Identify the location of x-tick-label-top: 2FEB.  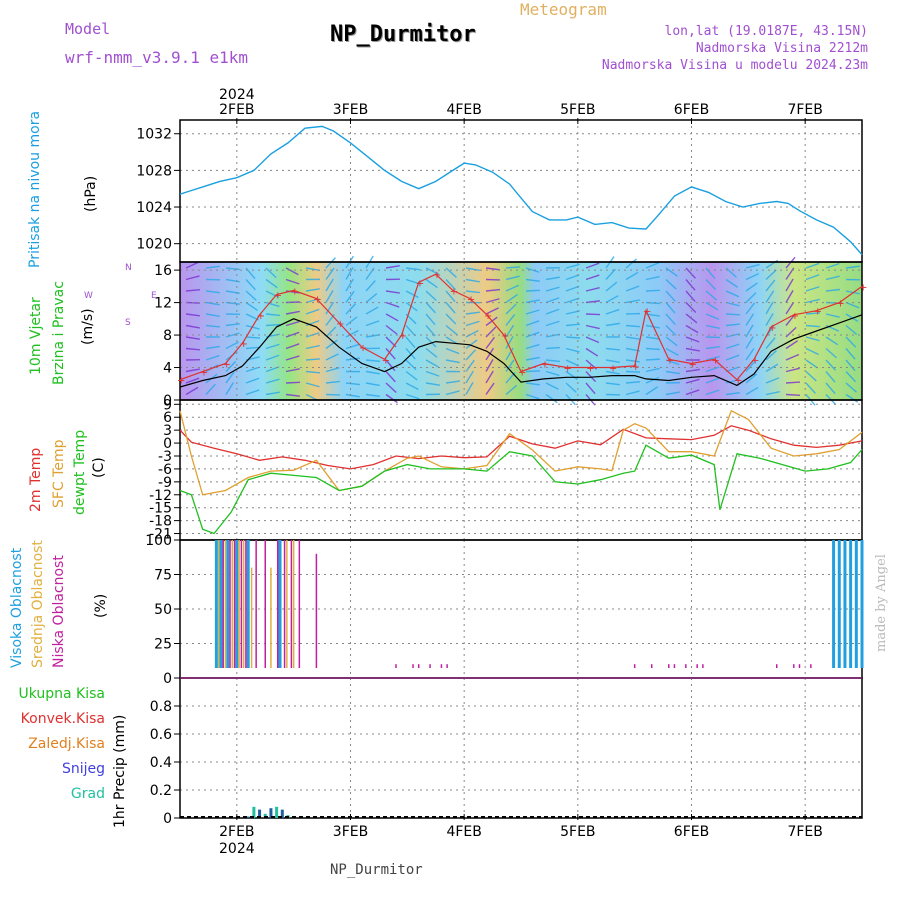
(236, 110).